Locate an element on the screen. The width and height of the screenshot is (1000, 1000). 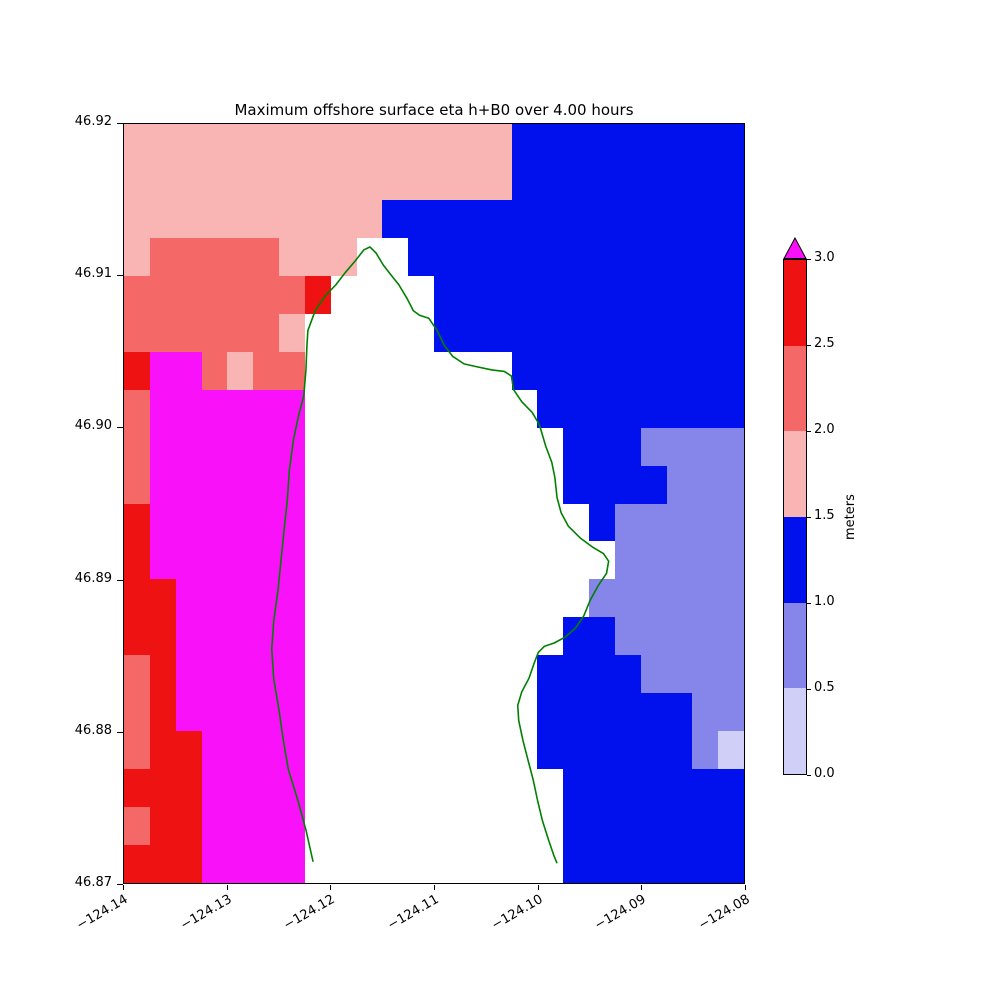
colorbar-tick-label: 2.5 is located at coordinates (824, 343).